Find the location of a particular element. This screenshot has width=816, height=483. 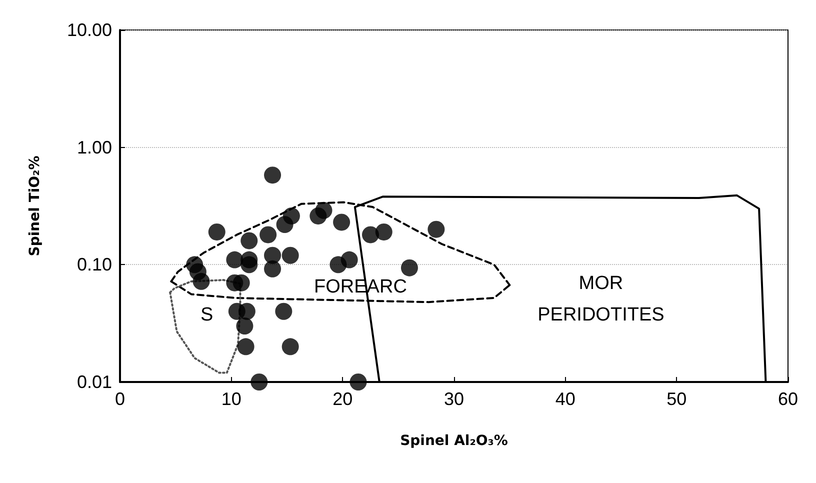

x-axis-title: Spinel Al₂O₃% is located at coordinates (454, 441).